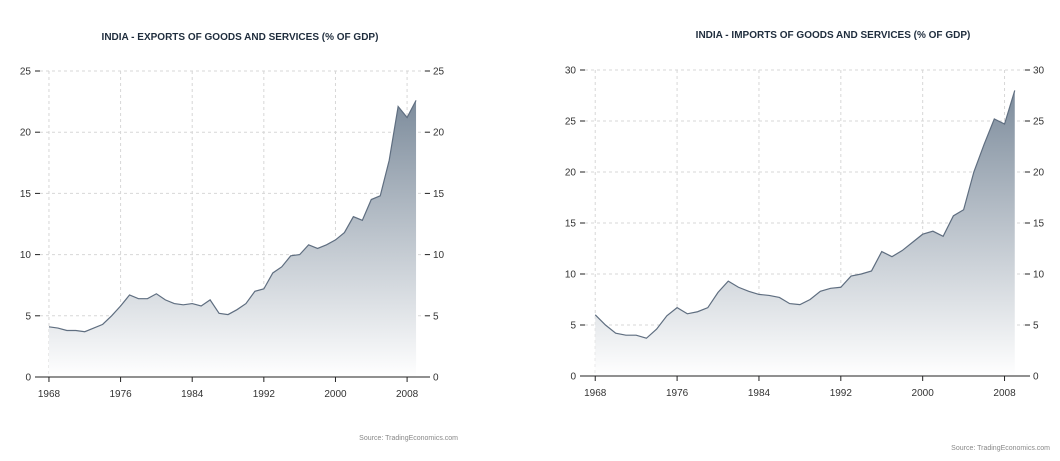 The width and height of the screenshot is (1060, 461). I want to click on y-tick-label-right: 30, so click(1039, 71).